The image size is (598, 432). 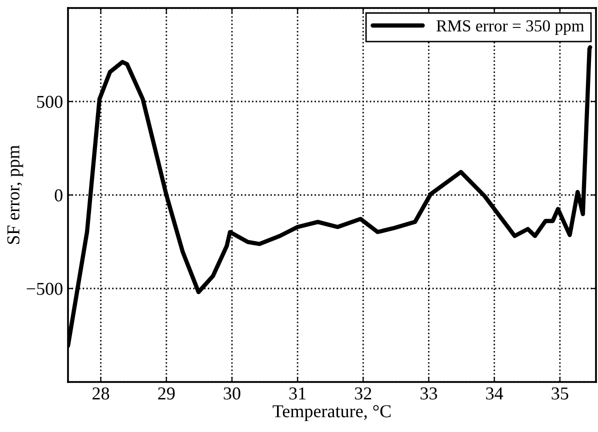 What do you see at coordinates (297, 393) in the screenshot?
I see `x-tick-label: 31` at bounding box center [297, 393].